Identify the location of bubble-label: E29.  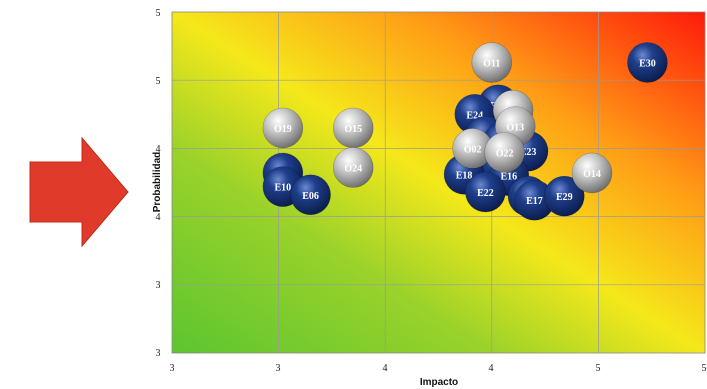
(564, 197).